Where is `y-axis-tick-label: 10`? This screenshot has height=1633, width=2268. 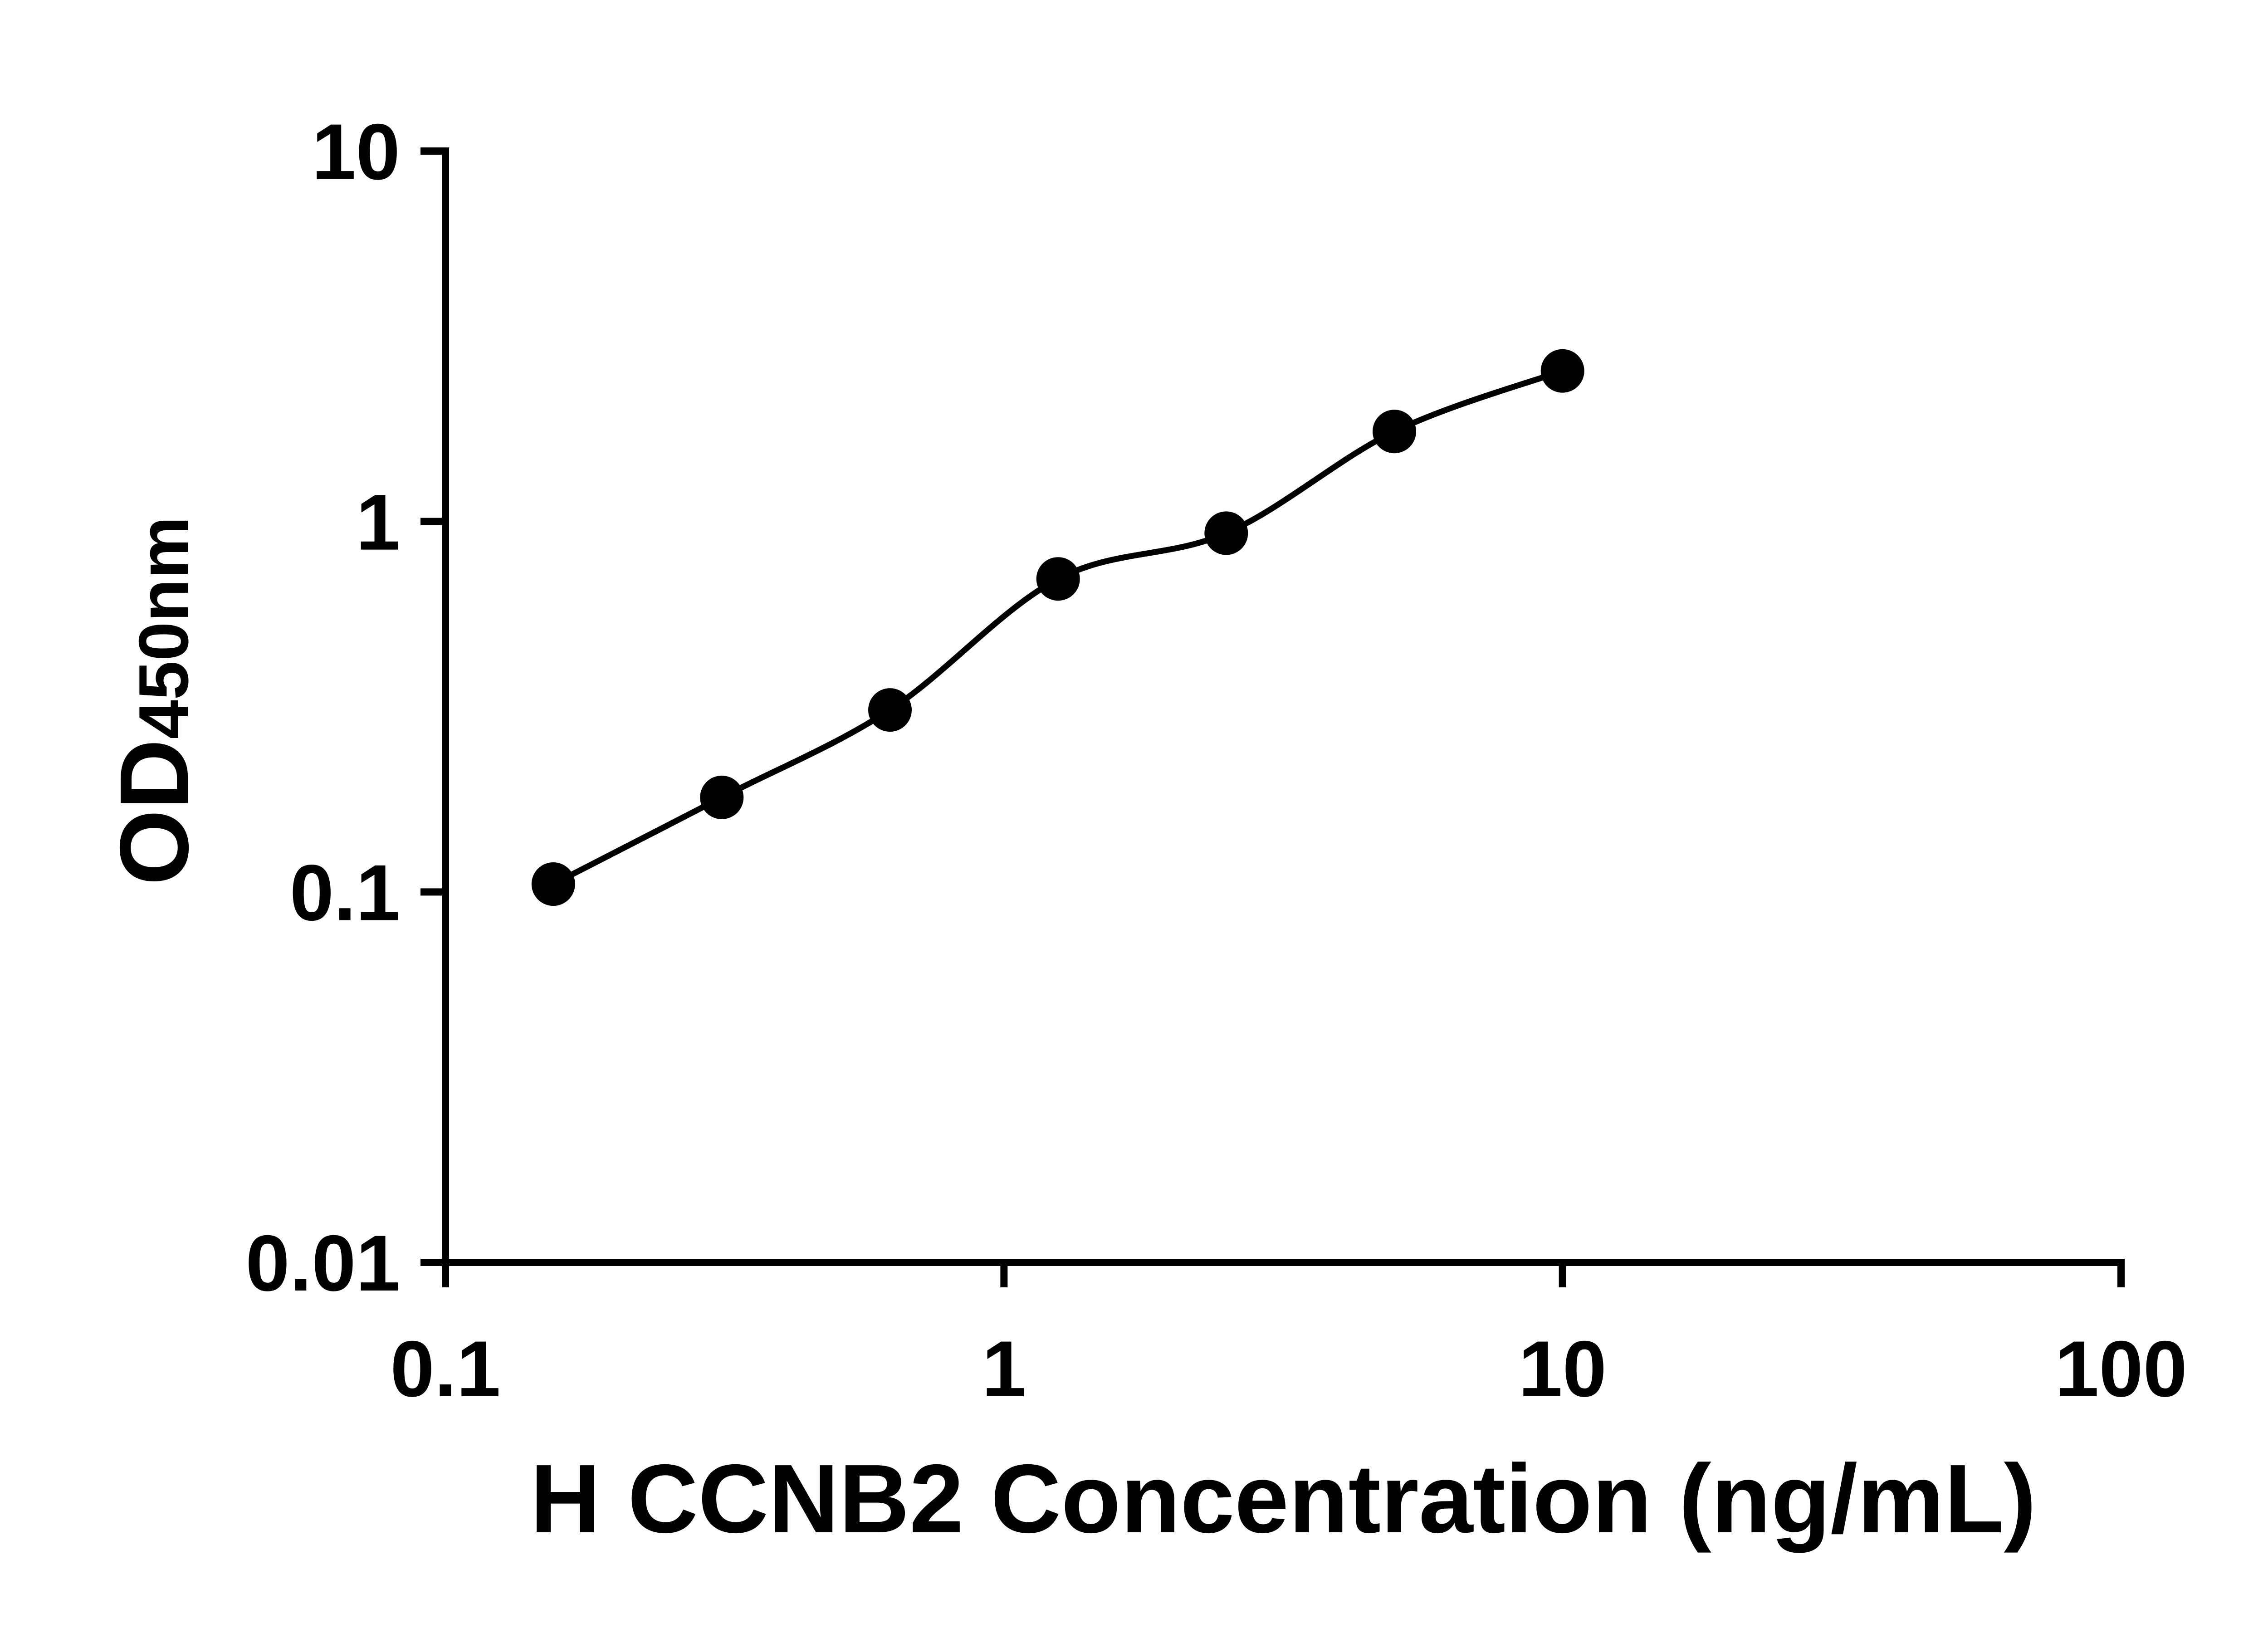
y-axis-tick-label: 10 is located at coordinates (356, 152).